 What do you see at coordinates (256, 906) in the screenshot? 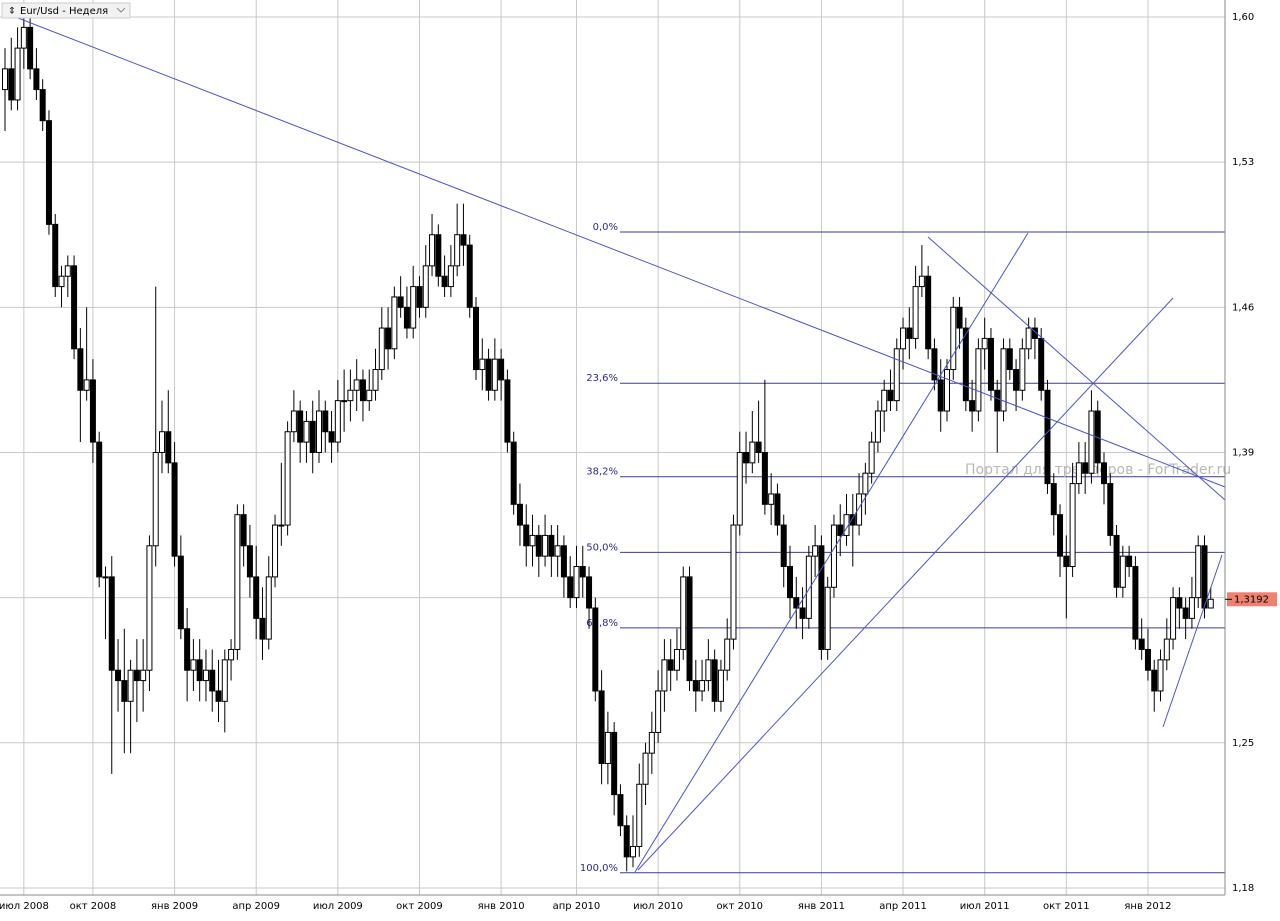
I see `x-tick-label: апр 2009` at bounding box center [256, 906].